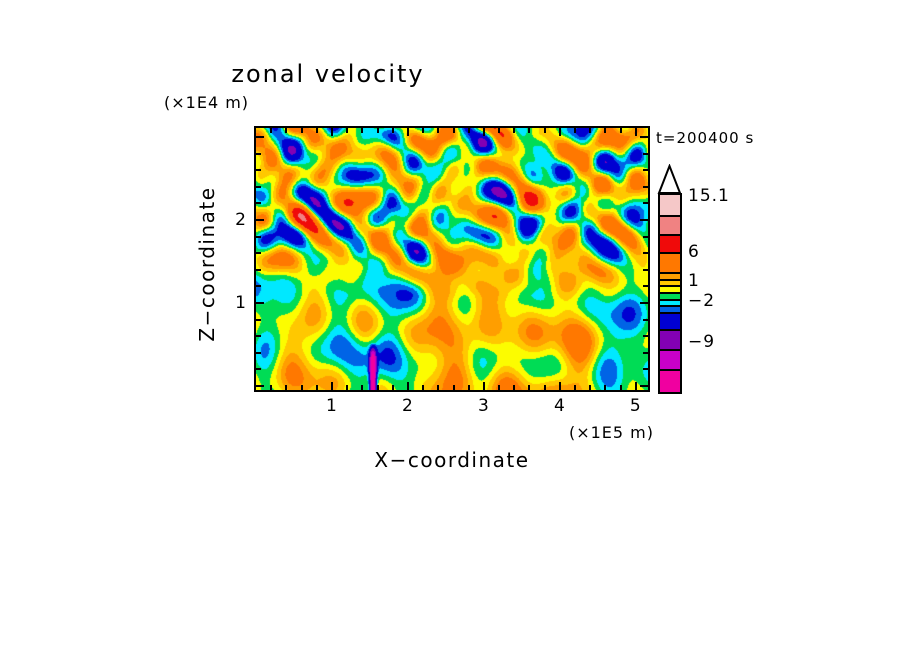 This screenshot has height=654, width=904. I want to click on x-tick-label-2: 2, so click(408, 406).